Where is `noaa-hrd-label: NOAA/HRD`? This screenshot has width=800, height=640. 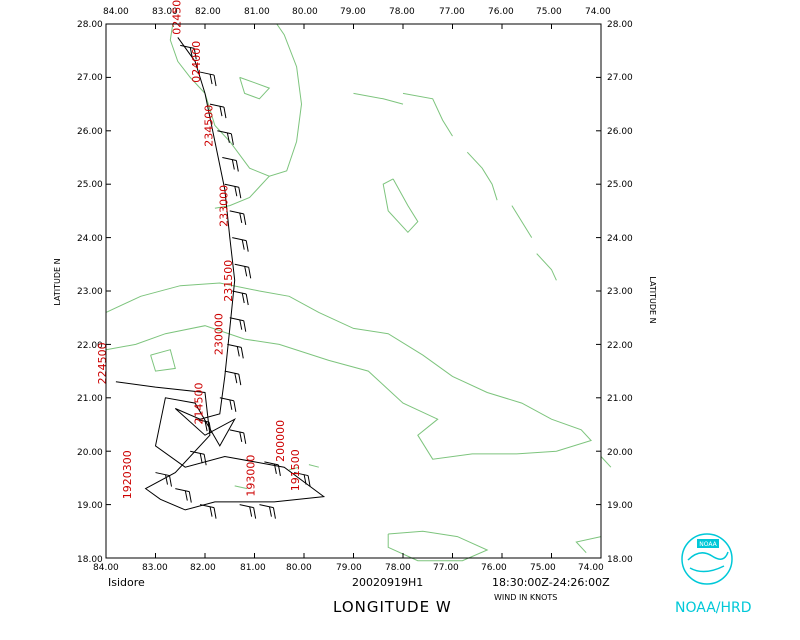 noaa-hrd-label: NOAA/HRD is located at coordinates (713, 608).